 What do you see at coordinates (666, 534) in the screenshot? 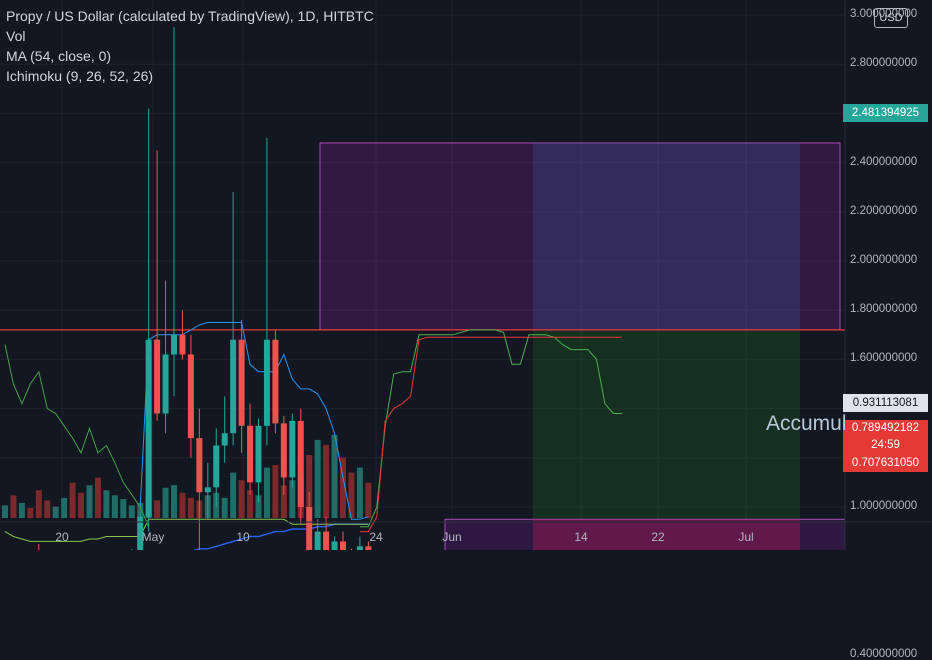
I see `risk-zone-rect` at bounding box center [666, 534].